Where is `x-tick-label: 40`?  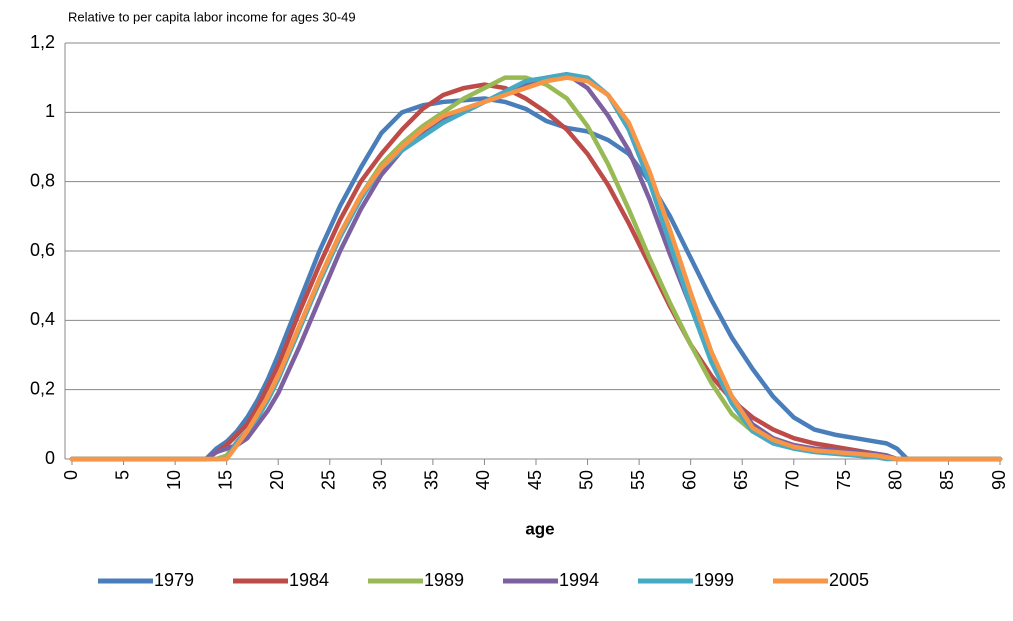
x-tick-label: 40 is located at coordinates (483, 480).